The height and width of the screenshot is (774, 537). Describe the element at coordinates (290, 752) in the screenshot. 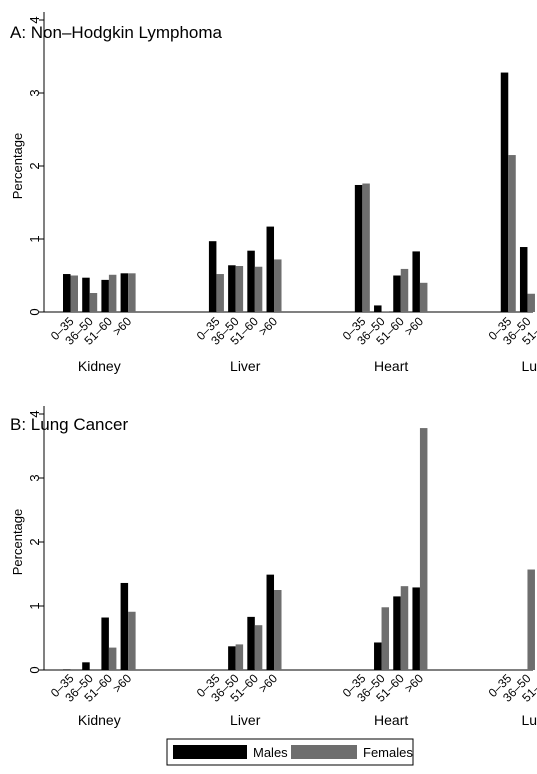

I see `legend: Males Females` at that location.